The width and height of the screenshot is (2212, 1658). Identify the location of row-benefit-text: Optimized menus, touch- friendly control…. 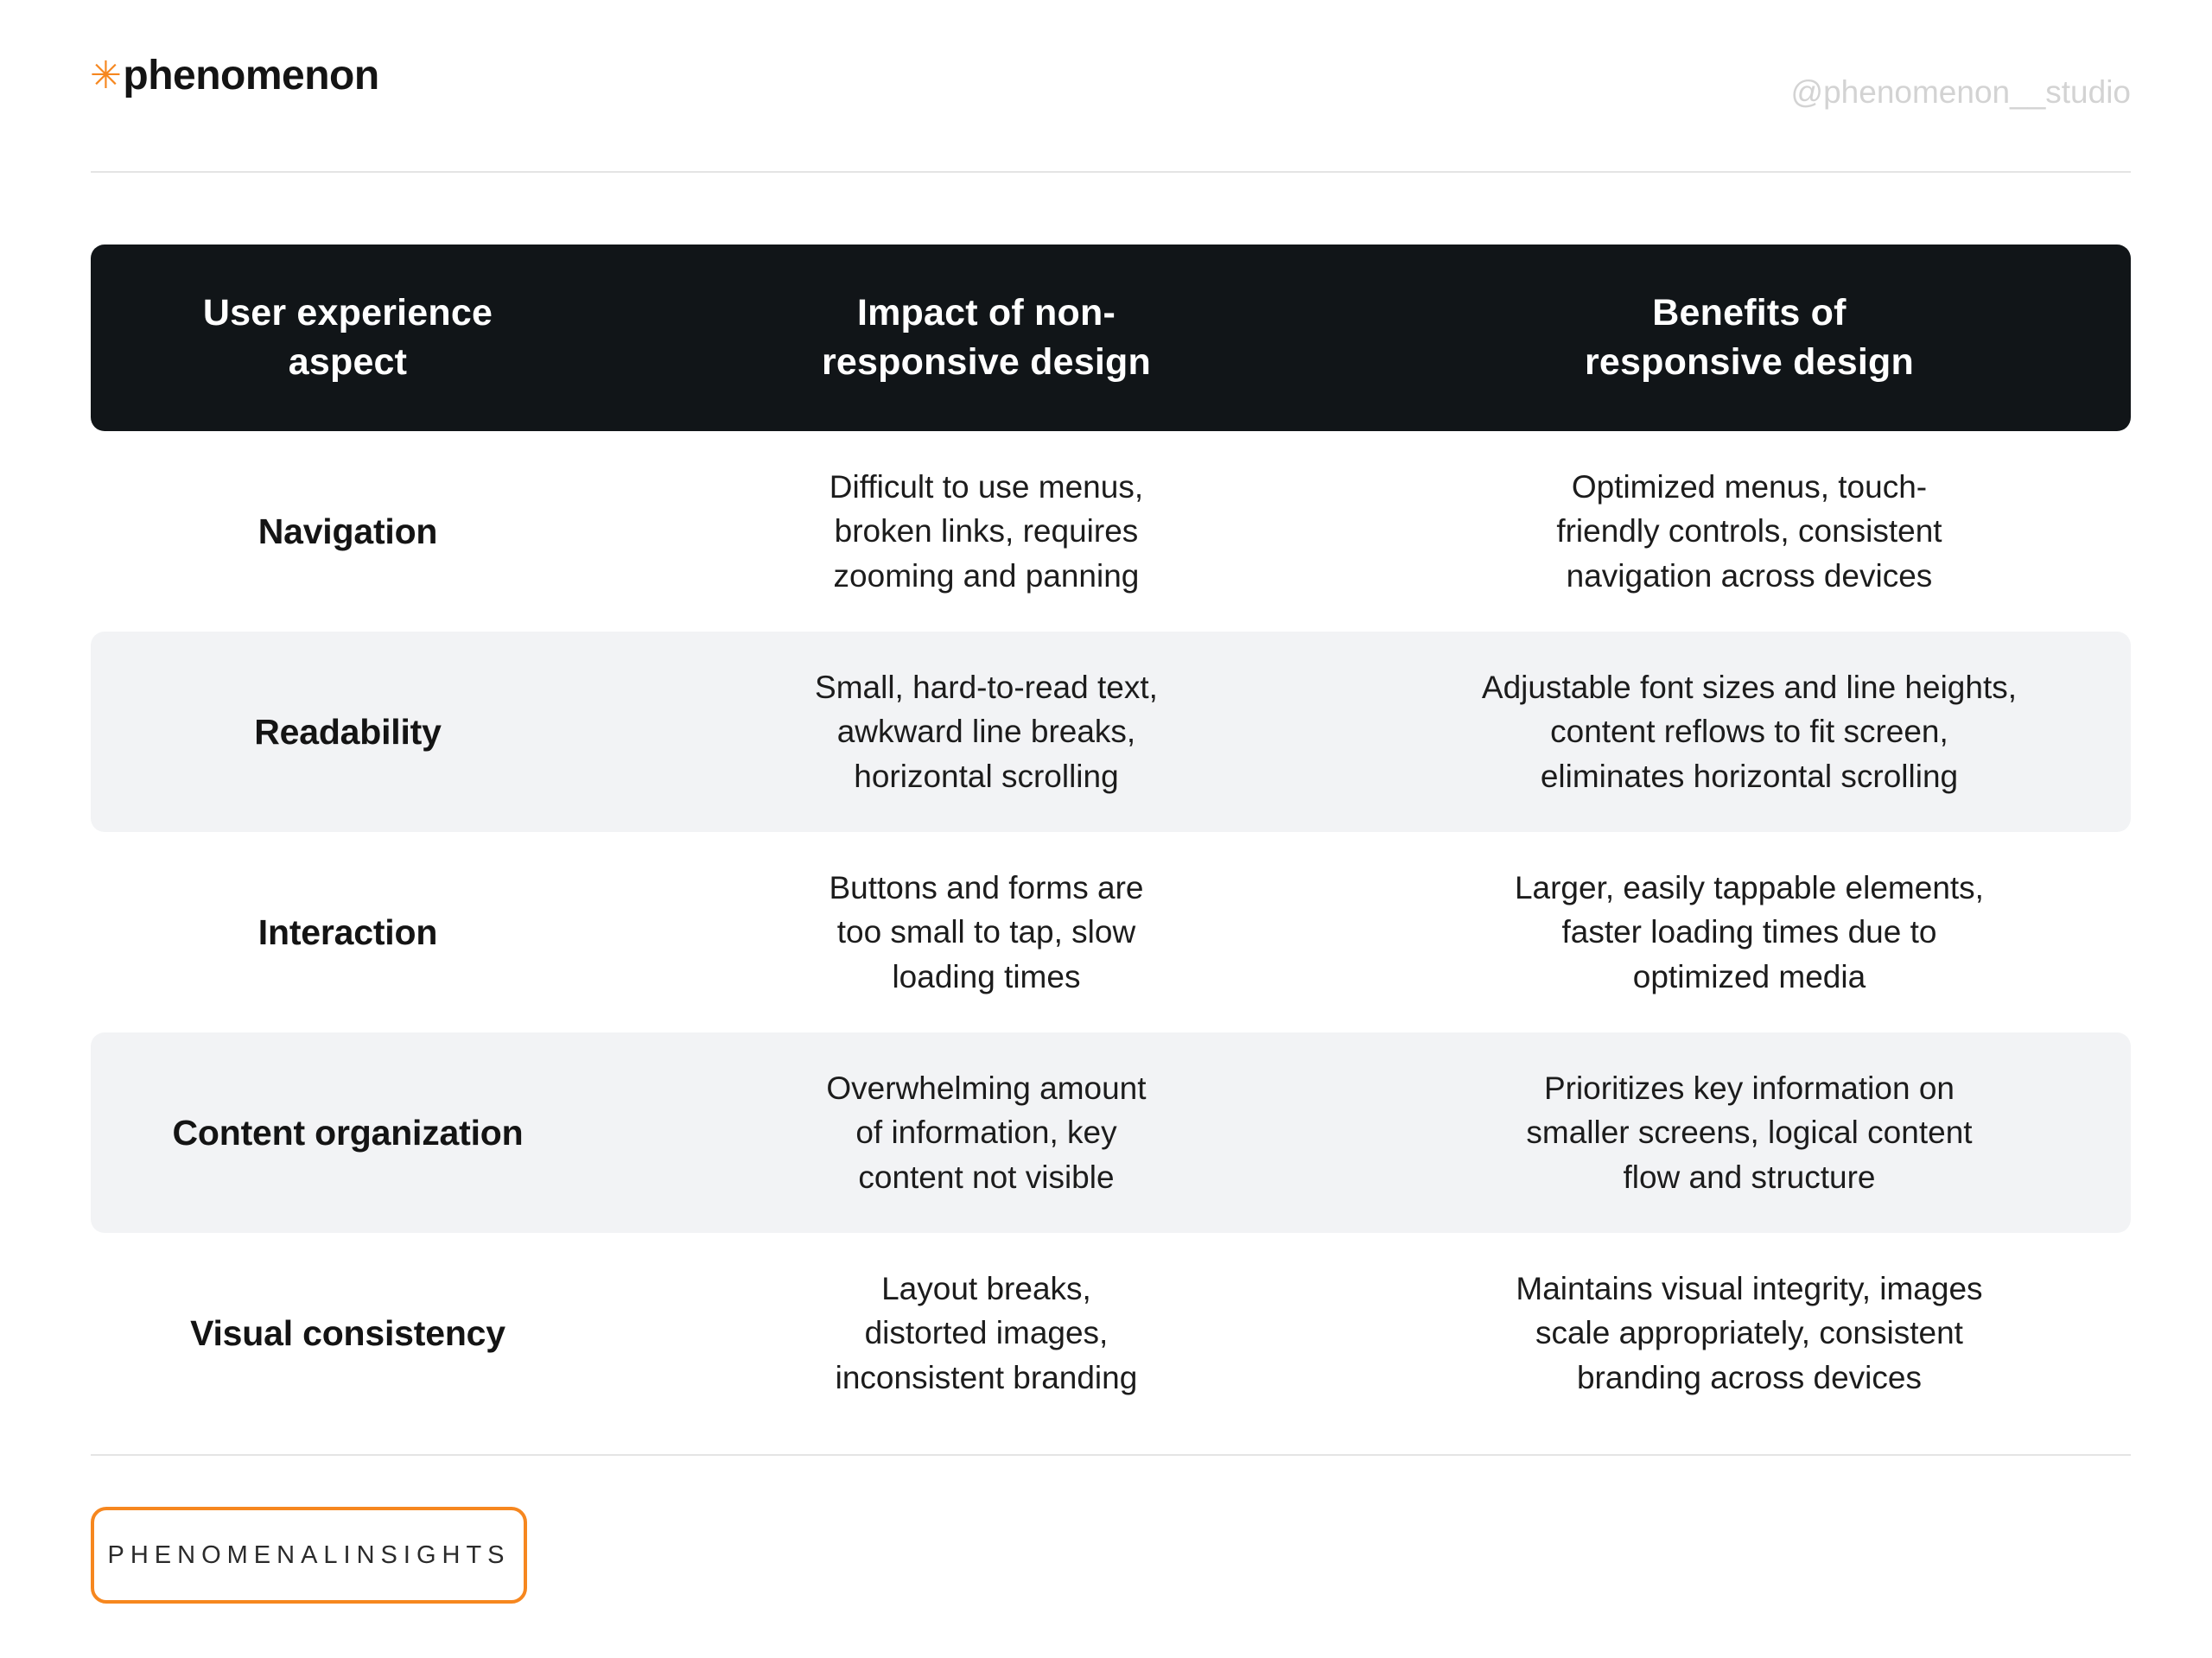
(1749, 531).